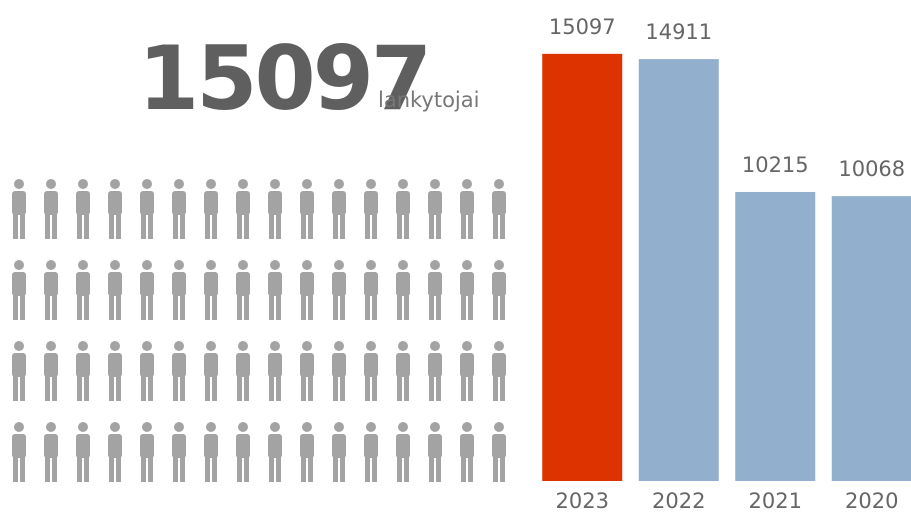  What do you see at coordinates (775, 500) in the screenshot?
I see `x-tick-label: 2021` at bounding box center [775, 500].